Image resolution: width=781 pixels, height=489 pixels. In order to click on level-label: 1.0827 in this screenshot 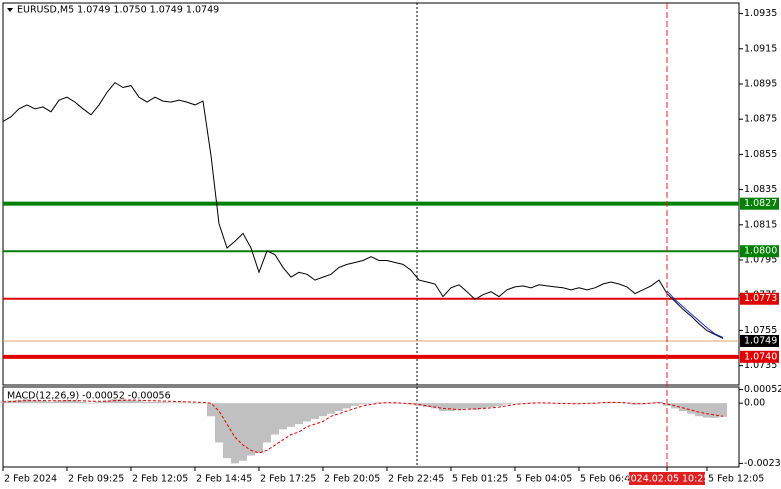, I will do `click(760, 203)`.